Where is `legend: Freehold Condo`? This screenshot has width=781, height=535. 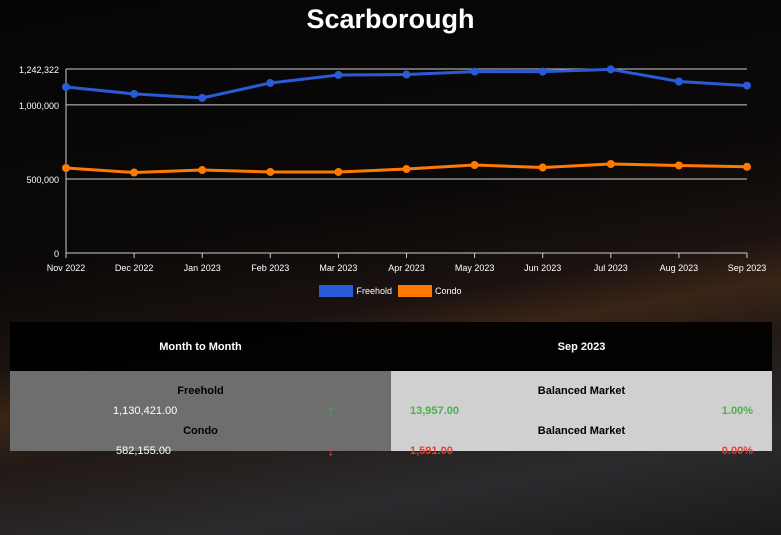 legend: Freehold Condo is located at coordinates (390, 291).